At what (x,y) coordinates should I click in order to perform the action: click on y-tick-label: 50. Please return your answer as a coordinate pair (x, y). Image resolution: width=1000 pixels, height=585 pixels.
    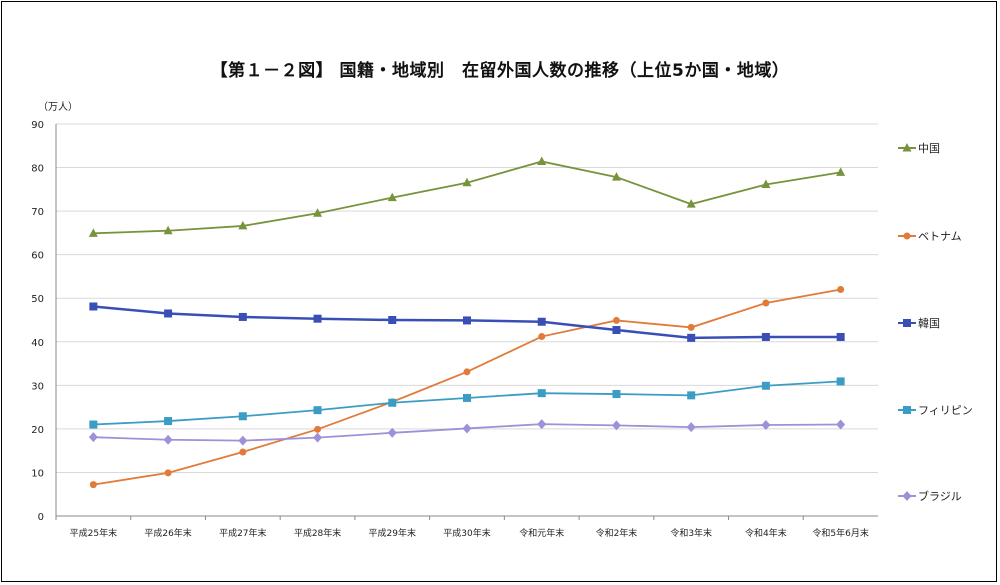
    Looking at the image, I should click on (37, 299).